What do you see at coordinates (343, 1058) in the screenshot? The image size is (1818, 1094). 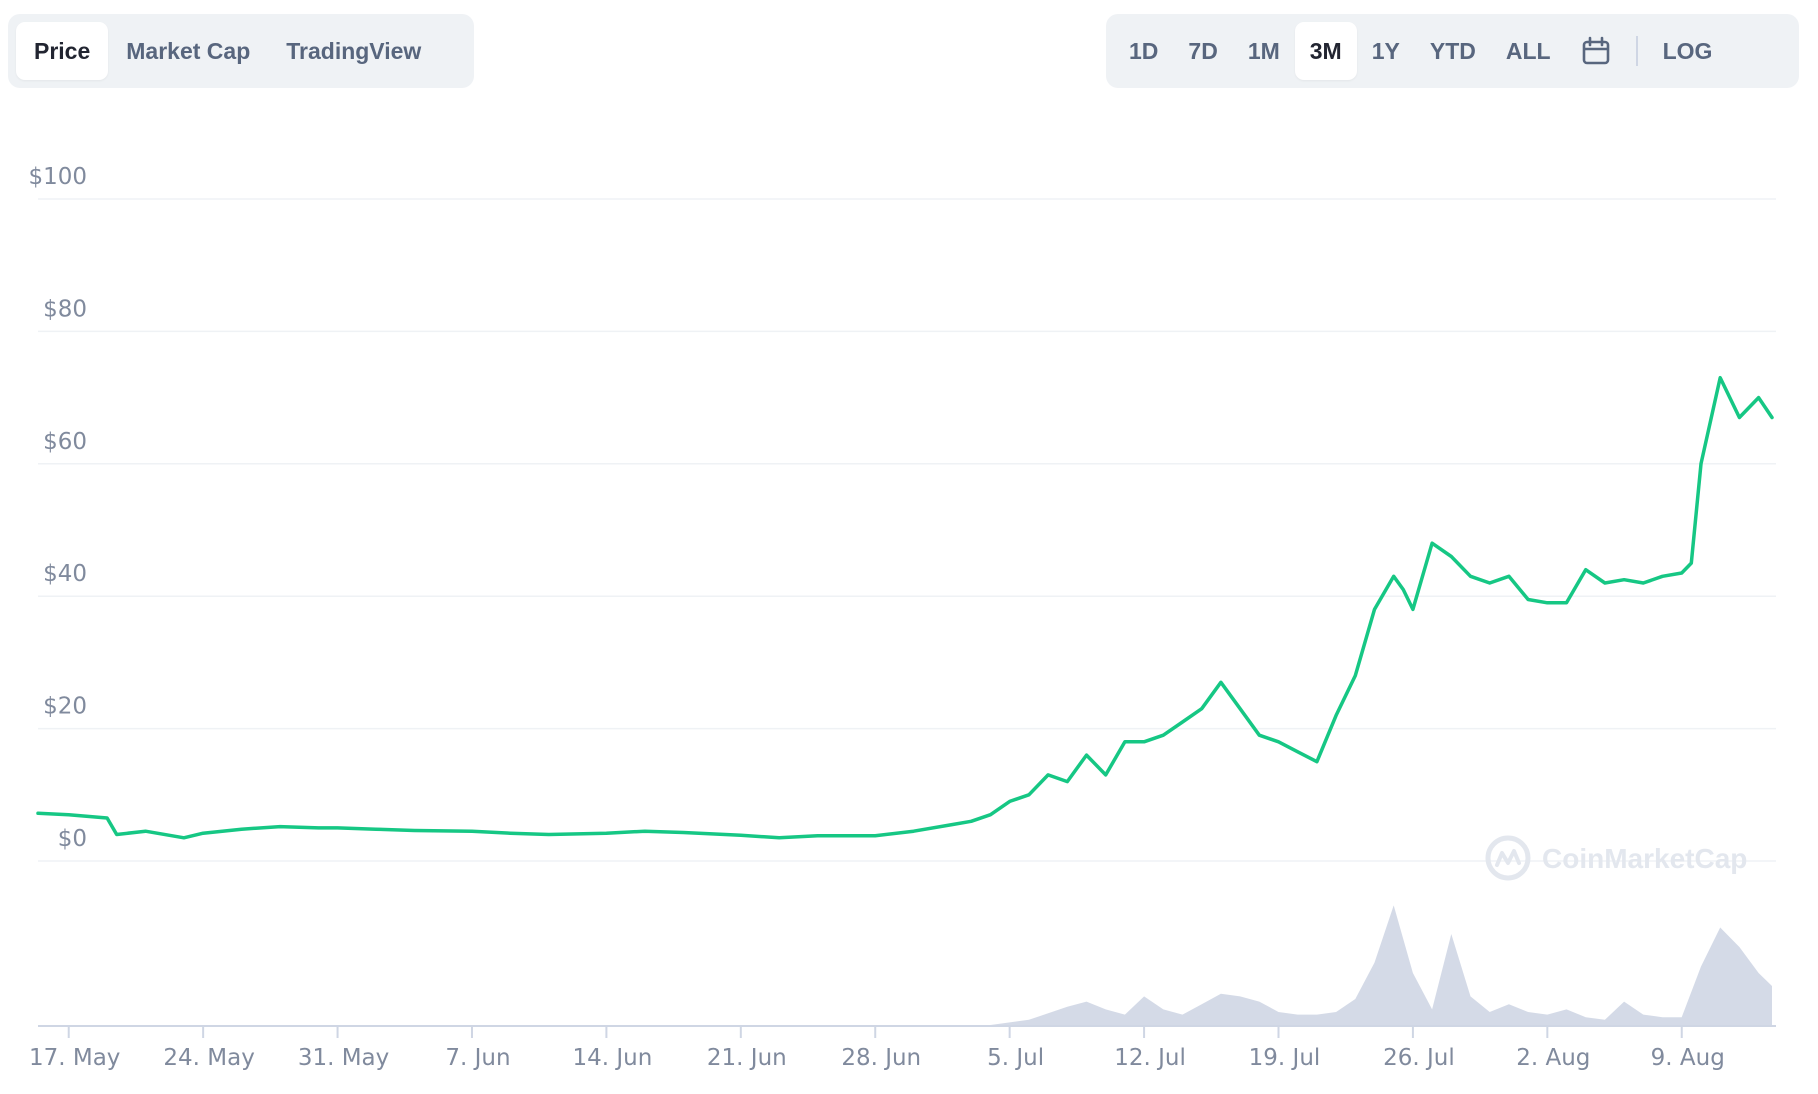 I see `x-tick-label: 31. May` at bounding box center [343, 1058].